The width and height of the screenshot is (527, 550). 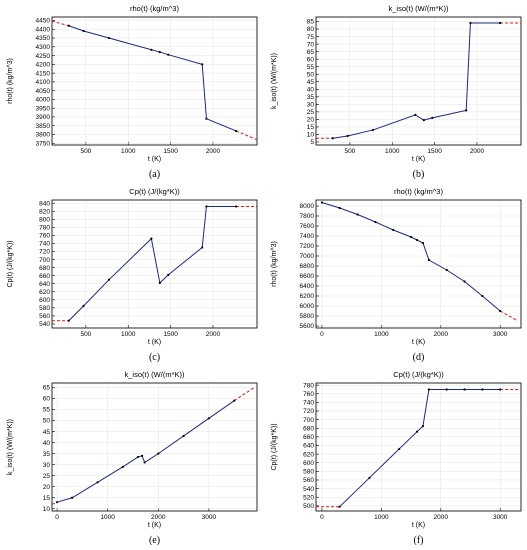 What do you see at coordinates (47, 388) in the screenshot?
I see `y-tick-label: 65` at bounding box center [47, 388].